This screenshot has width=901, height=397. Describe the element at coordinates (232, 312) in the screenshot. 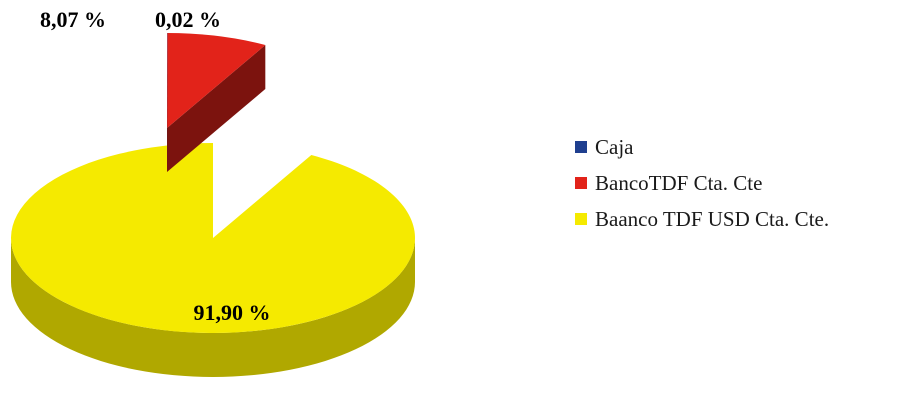

I see `data-label-2: 91,90 %` at that location.